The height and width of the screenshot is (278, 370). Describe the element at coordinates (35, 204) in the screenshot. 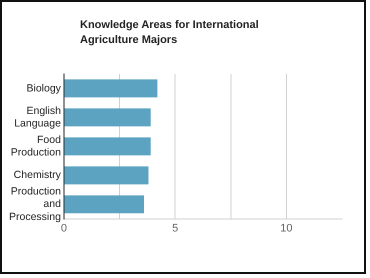

I see `y-tick-label: Production and Processing` at that location.